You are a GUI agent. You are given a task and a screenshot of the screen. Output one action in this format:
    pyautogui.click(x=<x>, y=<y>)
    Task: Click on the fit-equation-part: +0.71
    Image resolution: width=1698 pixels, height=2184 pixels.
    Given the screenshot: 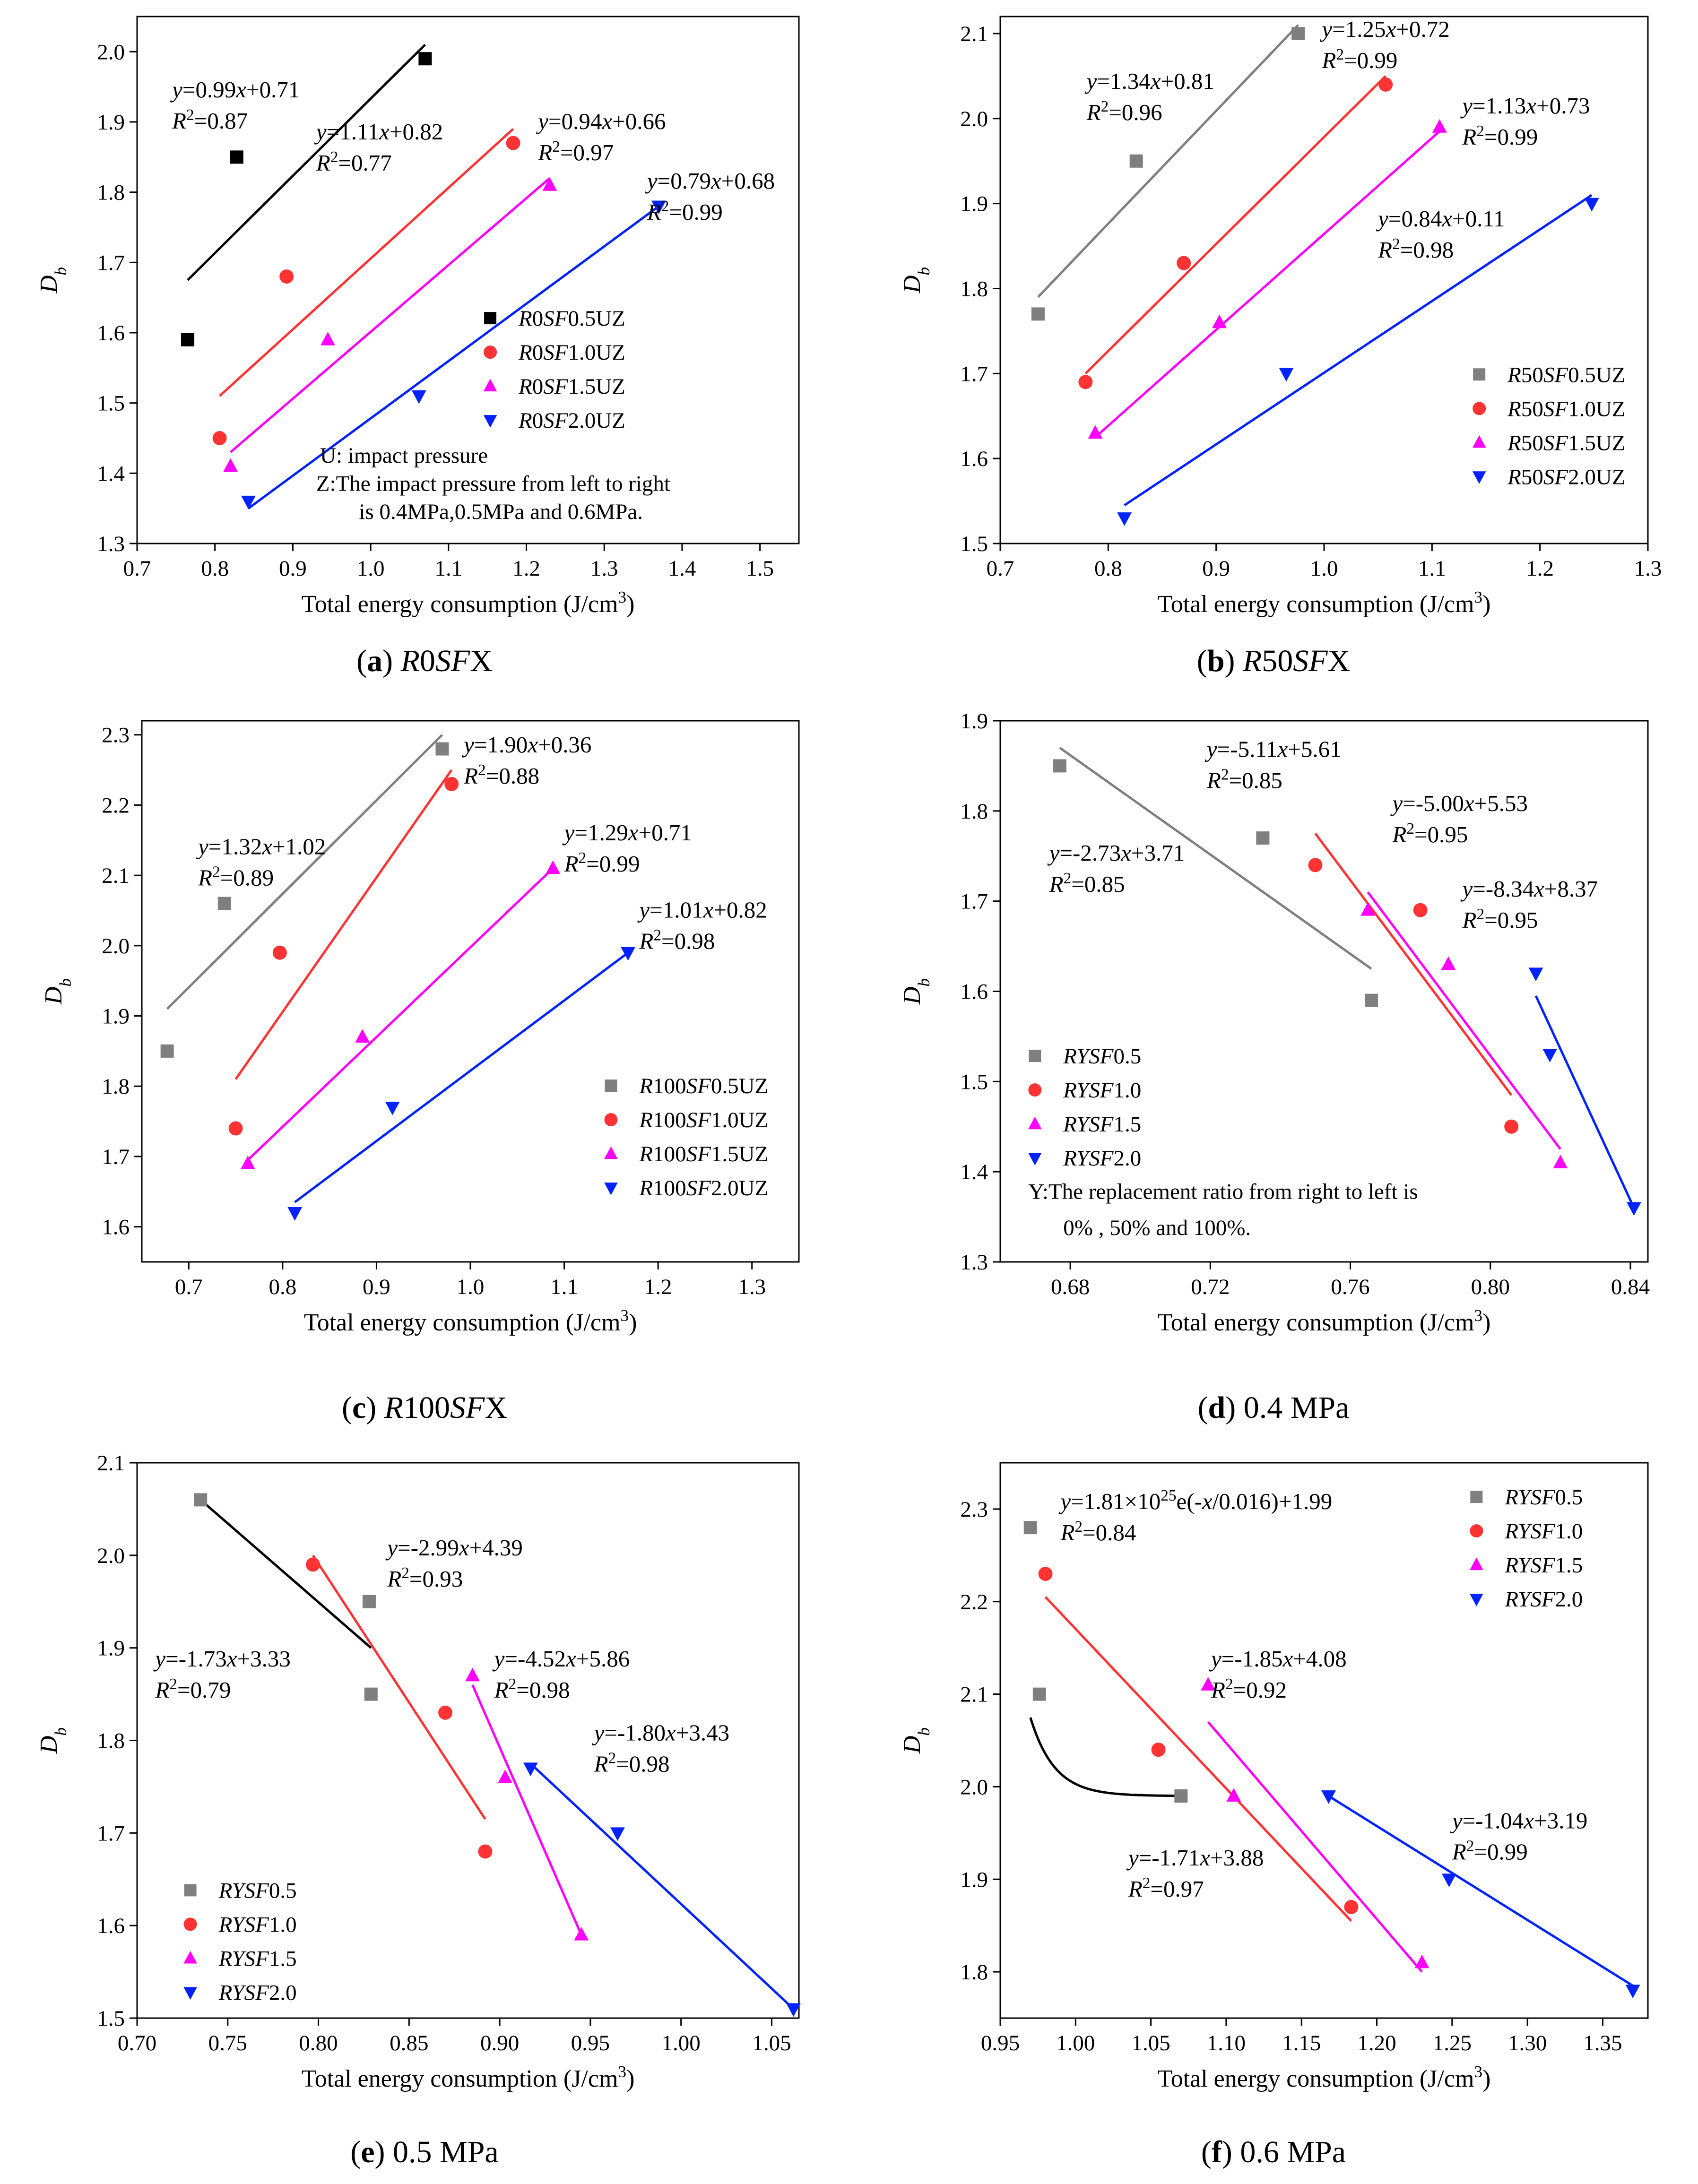 What is the action you would take?
    pyautogui.click(x=273, y=90)
    